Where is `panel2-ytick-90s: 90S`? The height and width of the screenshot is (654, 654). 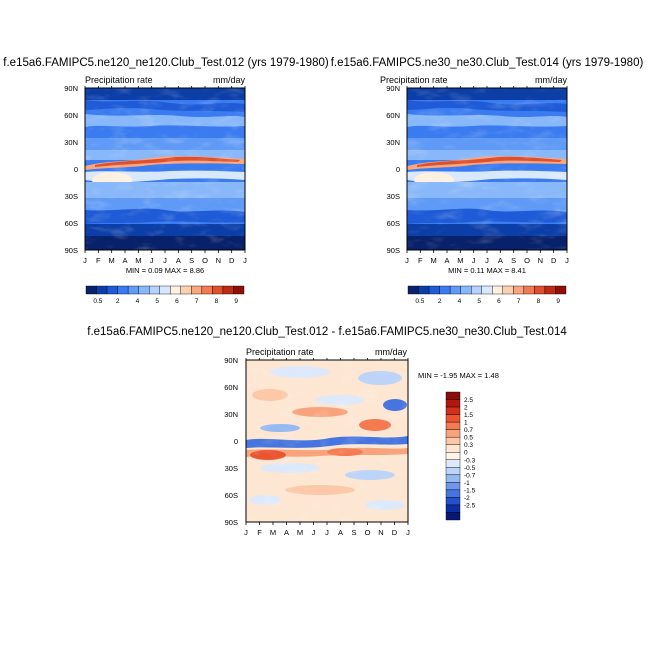 panel2-ytick-90s: 90S is located at coordinates (393, 250).